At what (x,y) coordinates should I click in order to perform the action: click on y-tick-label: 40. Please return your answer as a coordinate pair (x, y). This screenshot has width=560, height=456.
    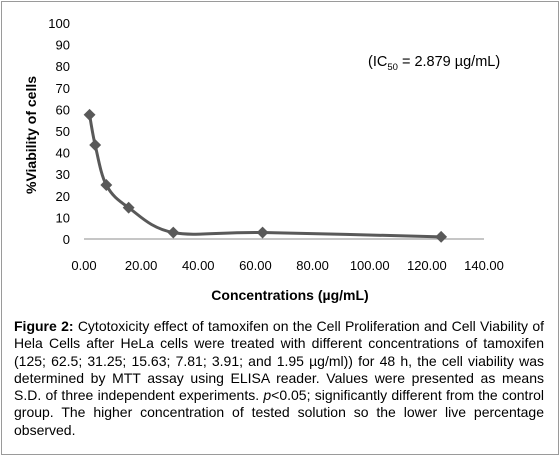
    Looking at the image, I should click on (63, 153).